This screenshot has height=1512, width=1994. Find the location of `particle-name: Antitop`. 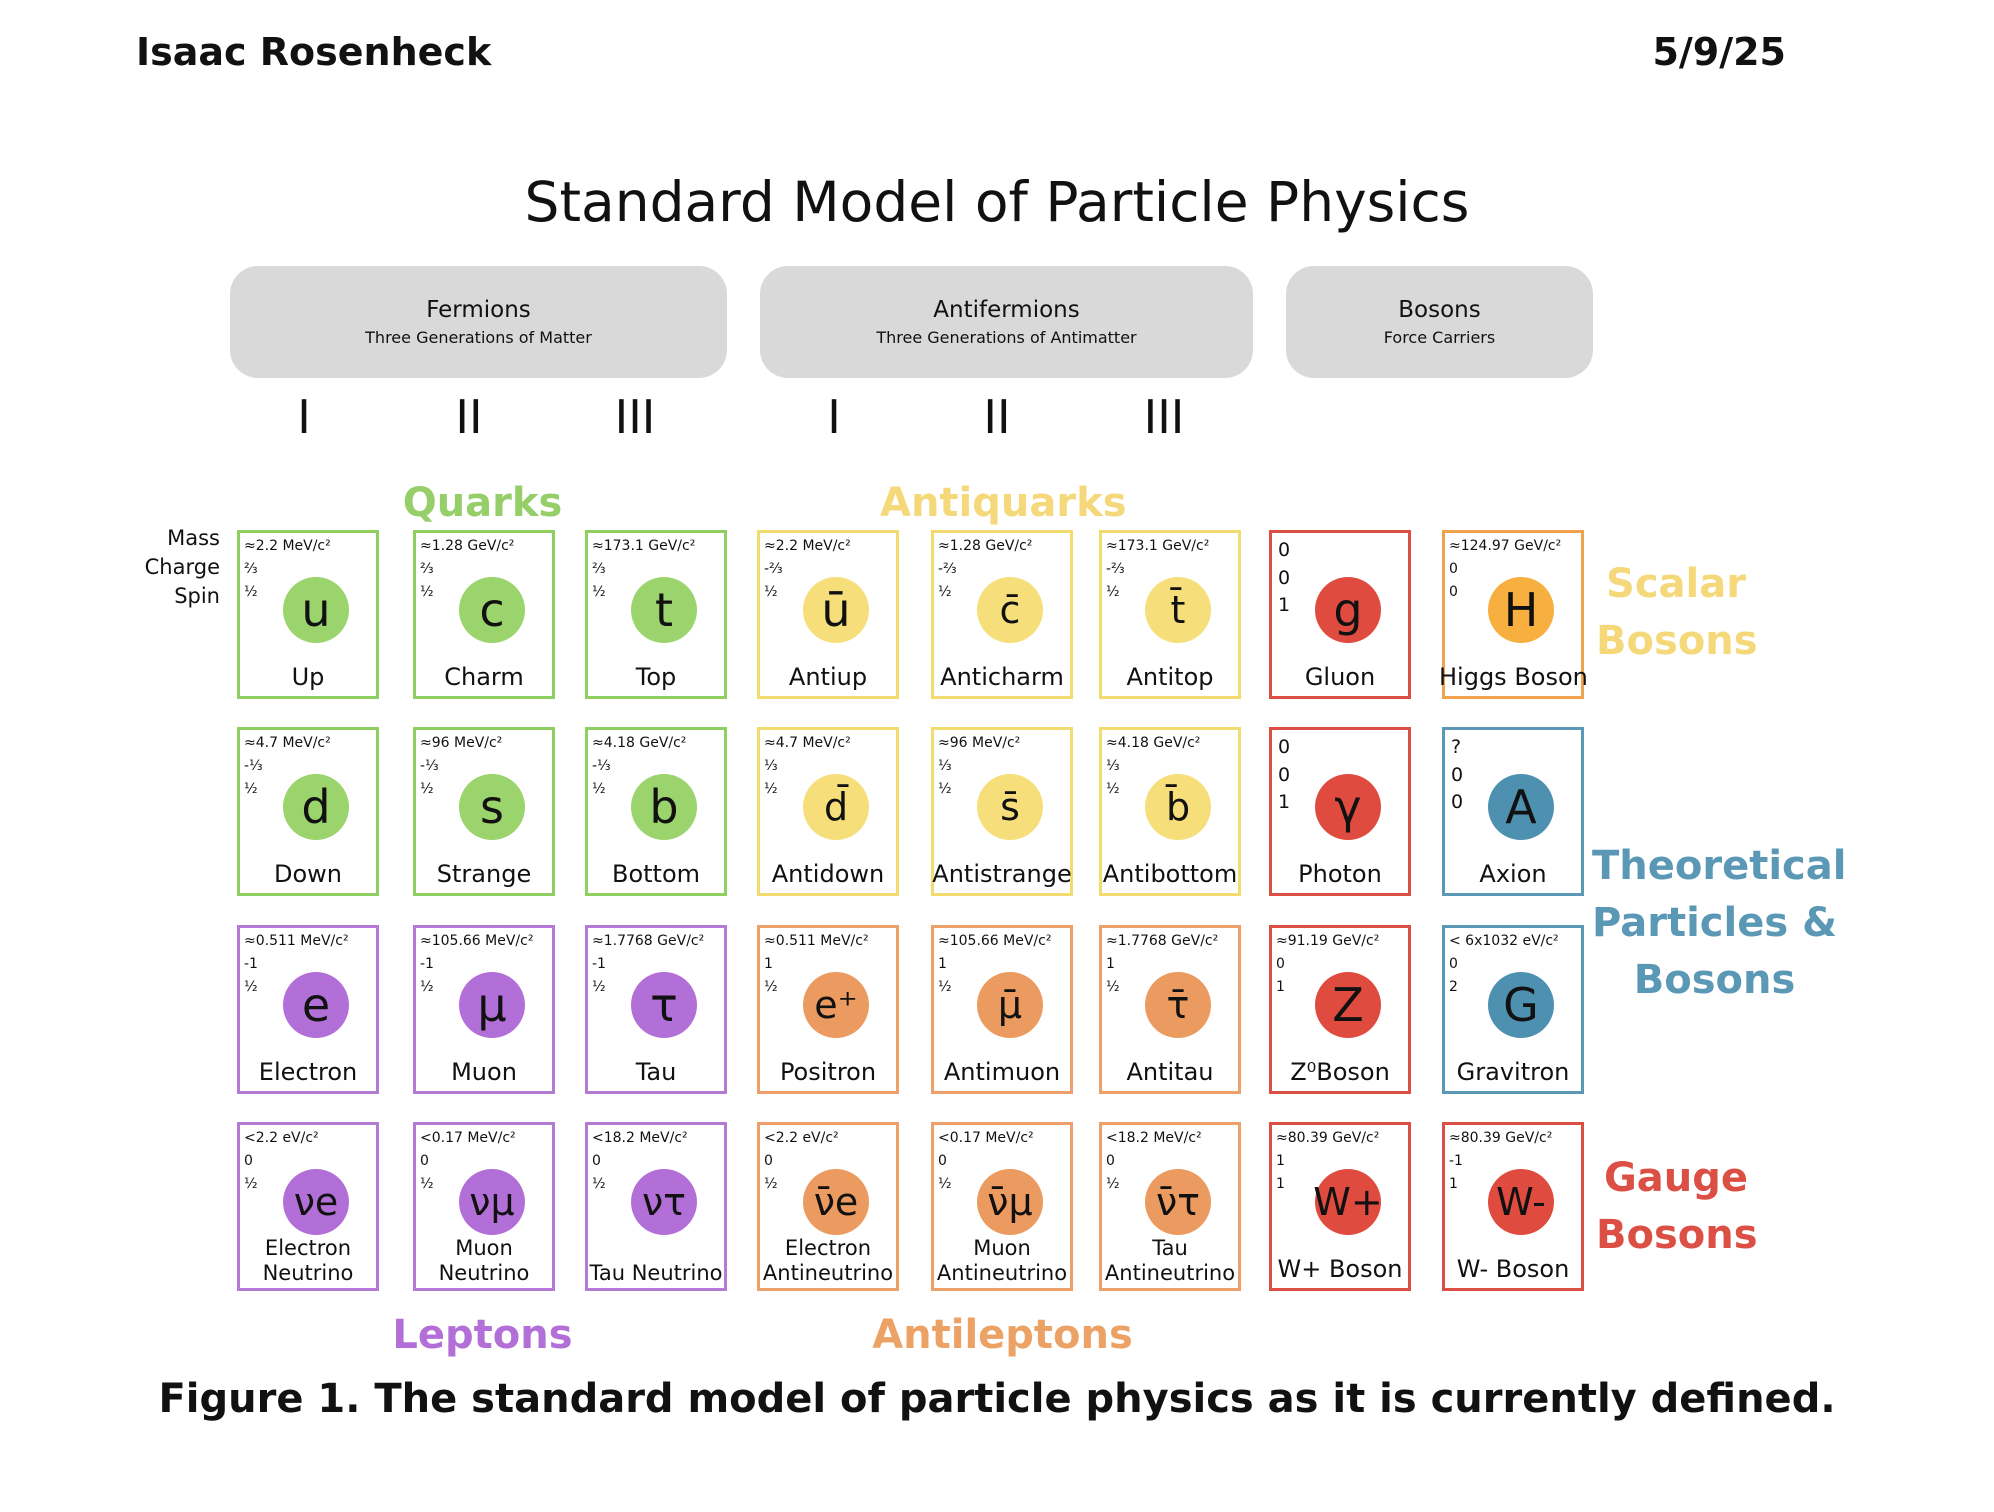

particle-name: Antitop is located at coordinates (1170, 677).